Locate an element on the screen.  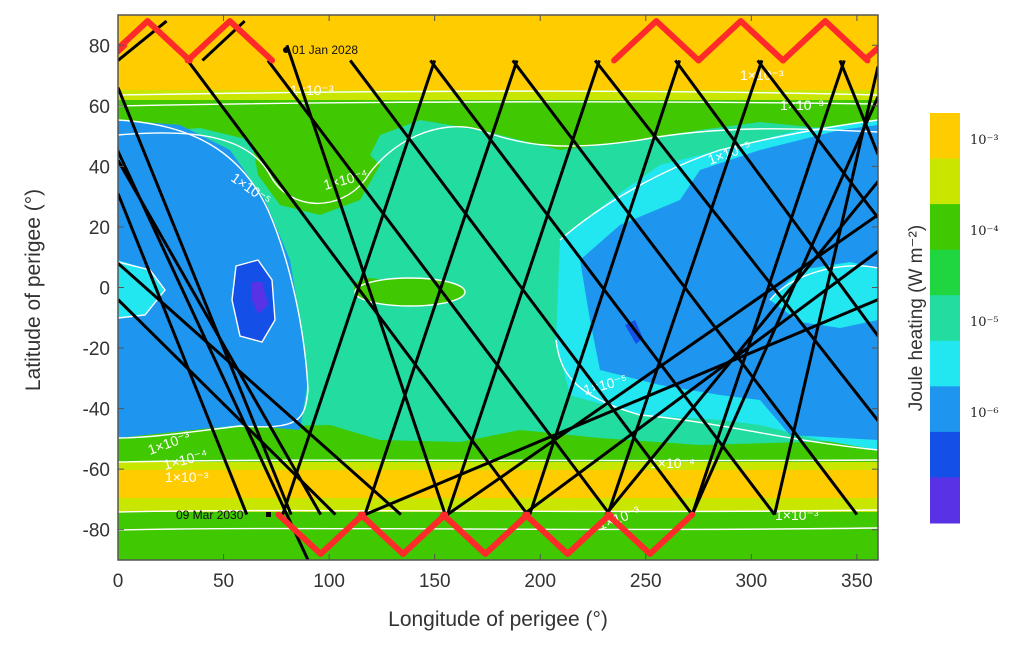
x-tick-label: 200 is located at coordinates (540, 581).